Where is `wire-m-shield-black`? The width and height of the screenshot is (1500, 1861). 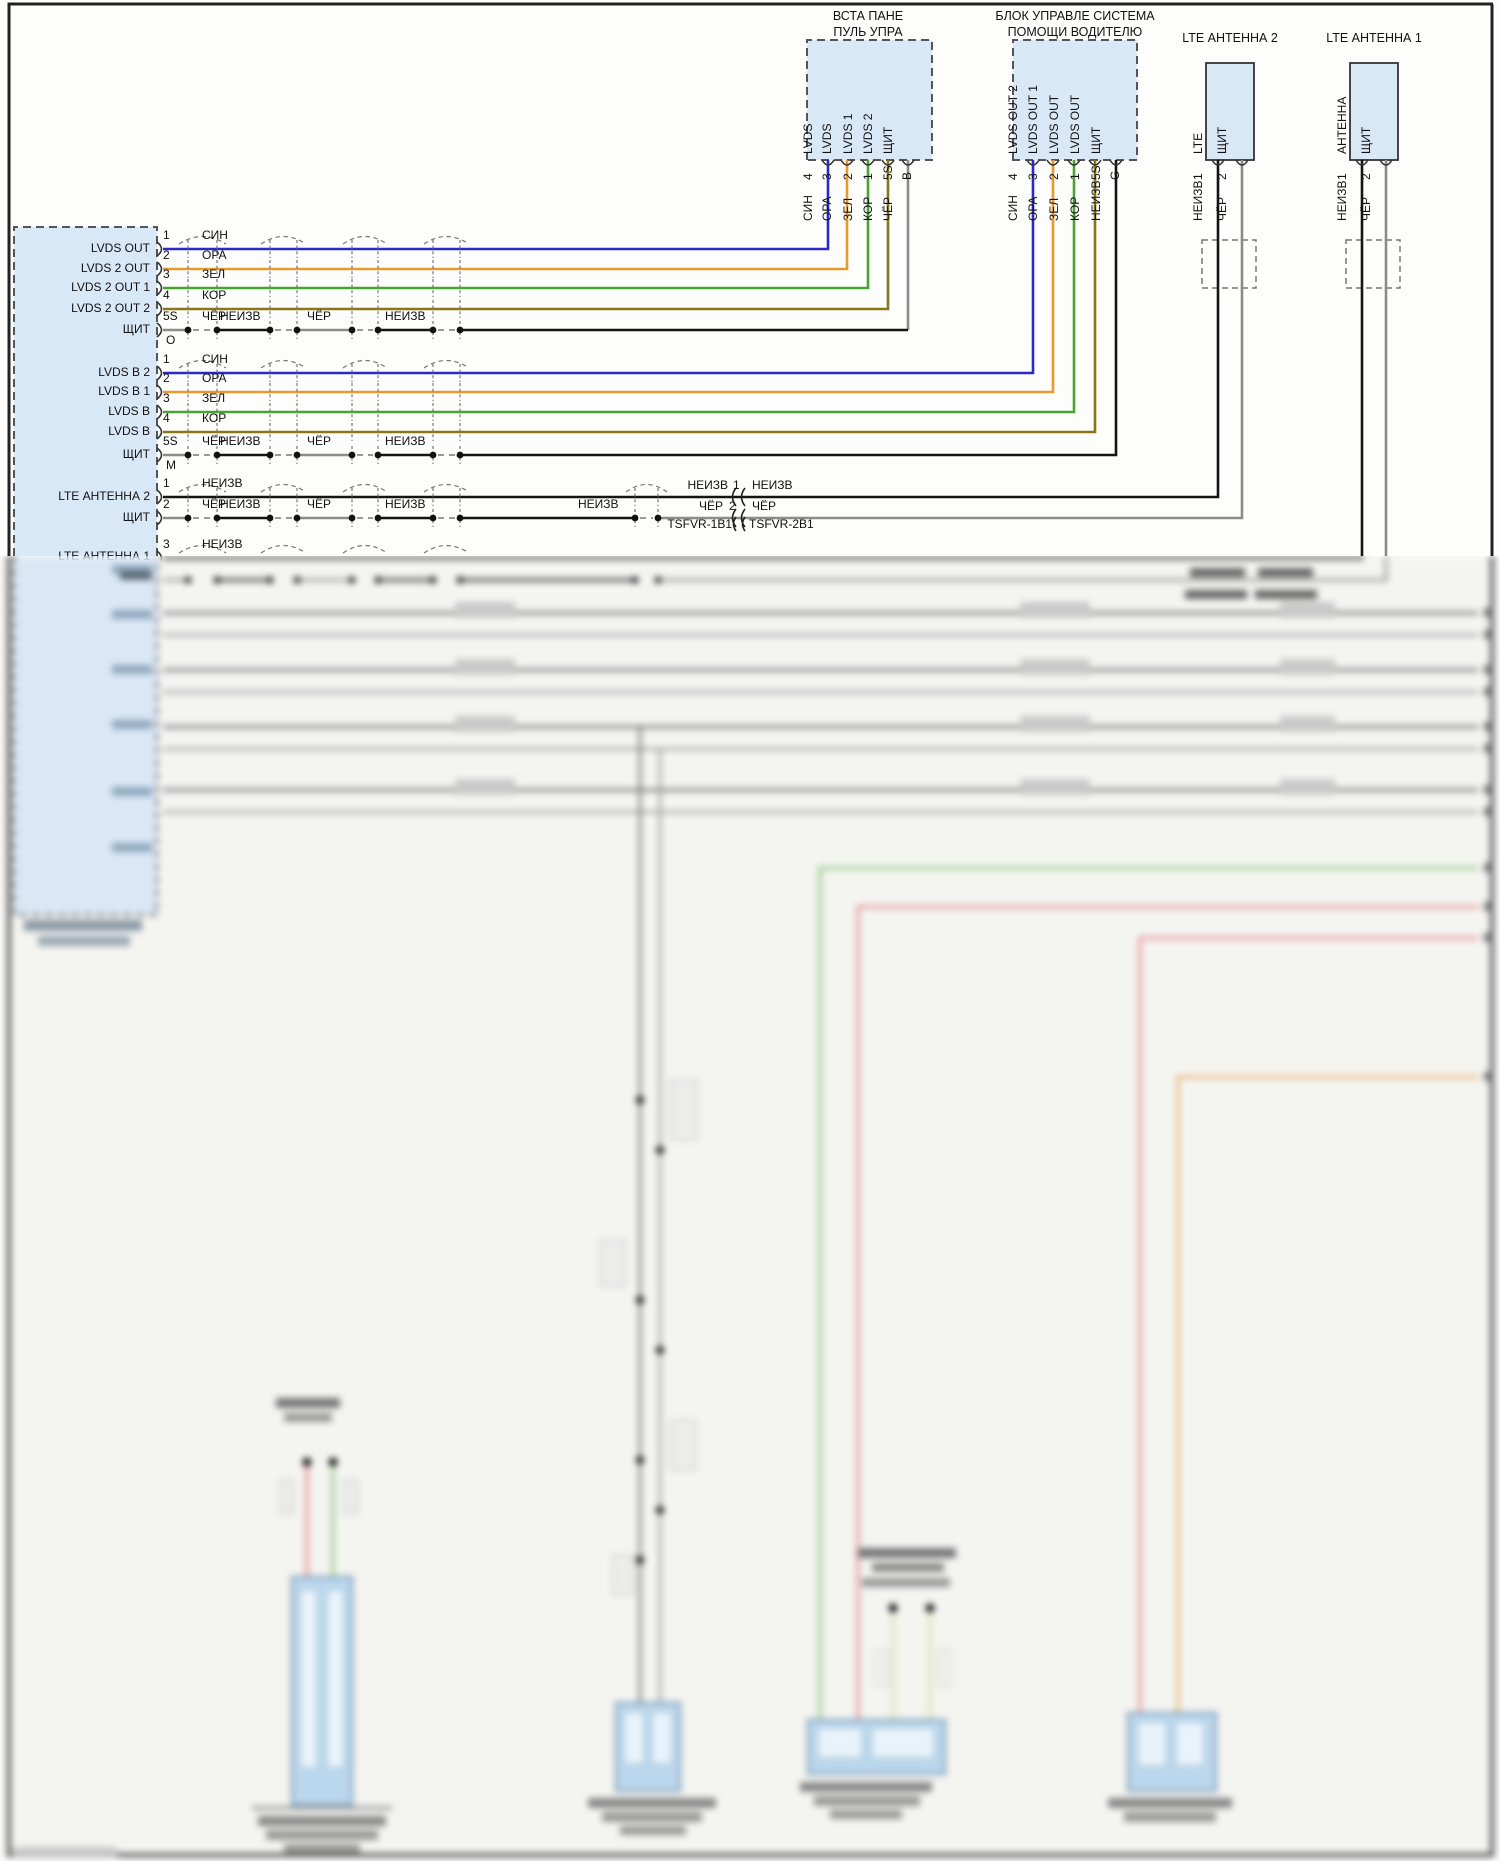 wire-m-shield-black is located at coordinates (667, 308).